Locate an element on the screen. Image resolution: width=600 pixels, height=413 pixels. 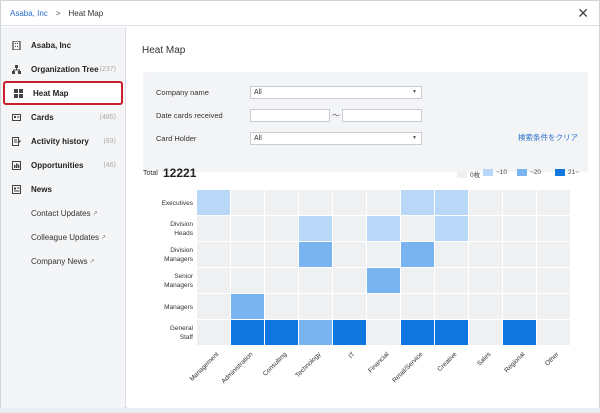
total-label: Total is located at coordinates (150, 173).